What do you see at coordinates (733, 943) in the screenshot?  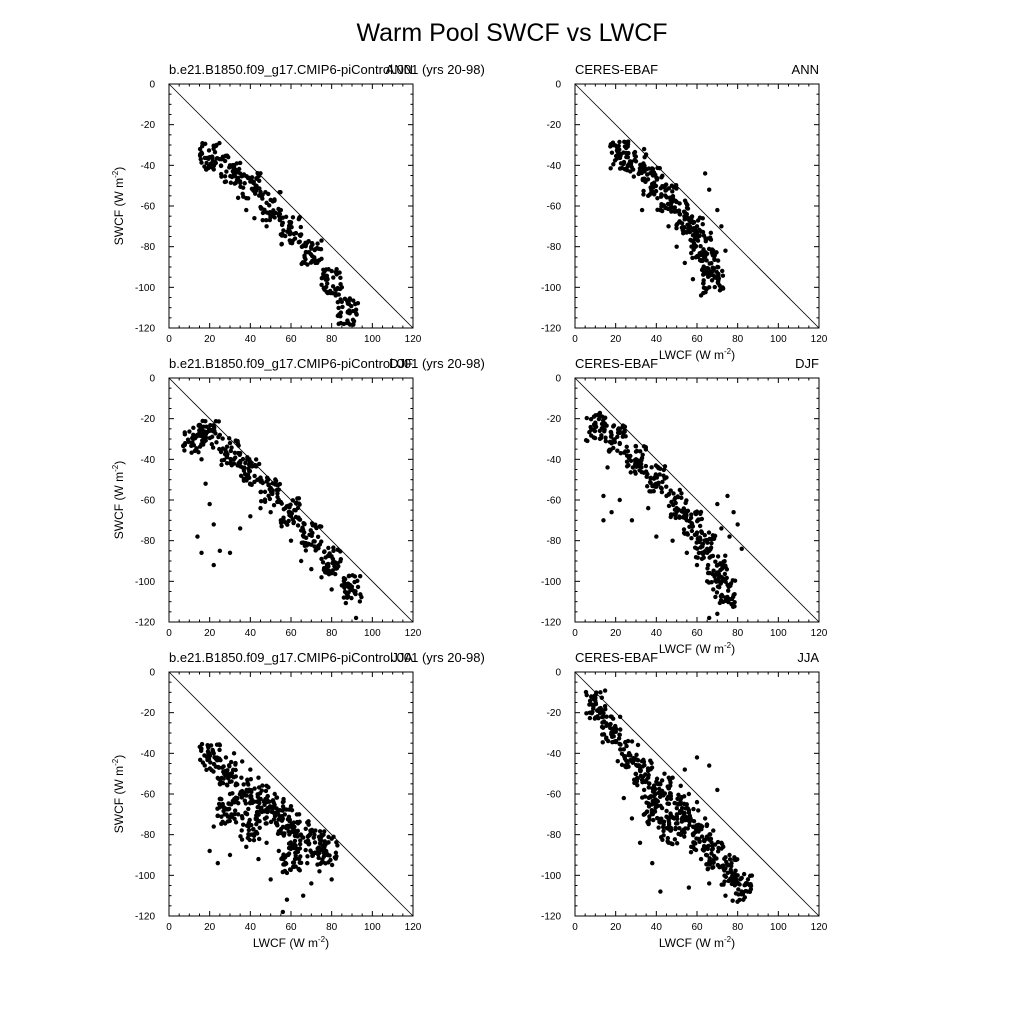 I see `x-axis-title-close: )` at bounding box center [733, 943].